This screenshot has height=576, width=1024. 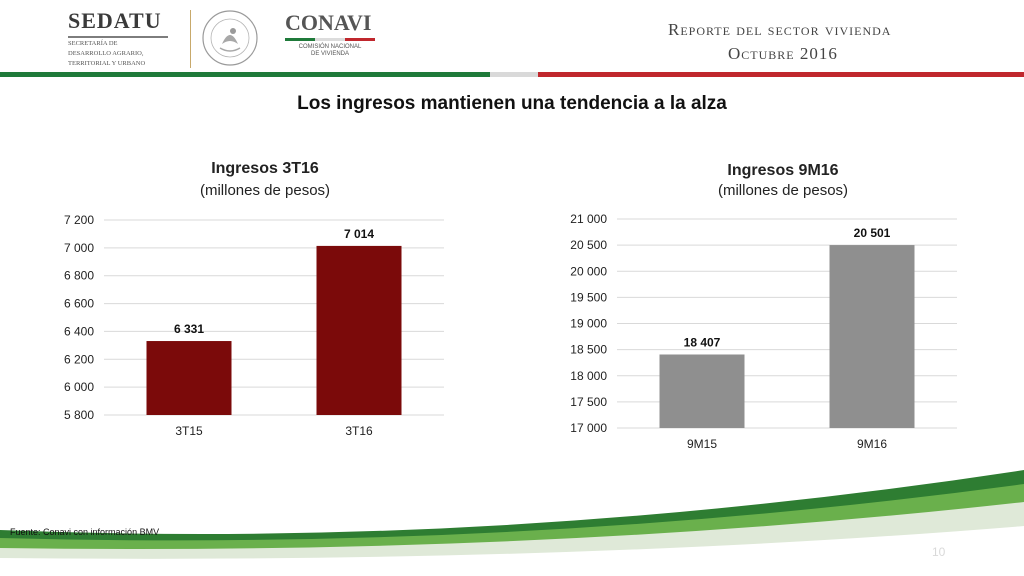 What do you see at coordinates (588, 376) in the screenshot?
I see `chart-2-ytick-label: 18 000` at bounding box center [588, 376].